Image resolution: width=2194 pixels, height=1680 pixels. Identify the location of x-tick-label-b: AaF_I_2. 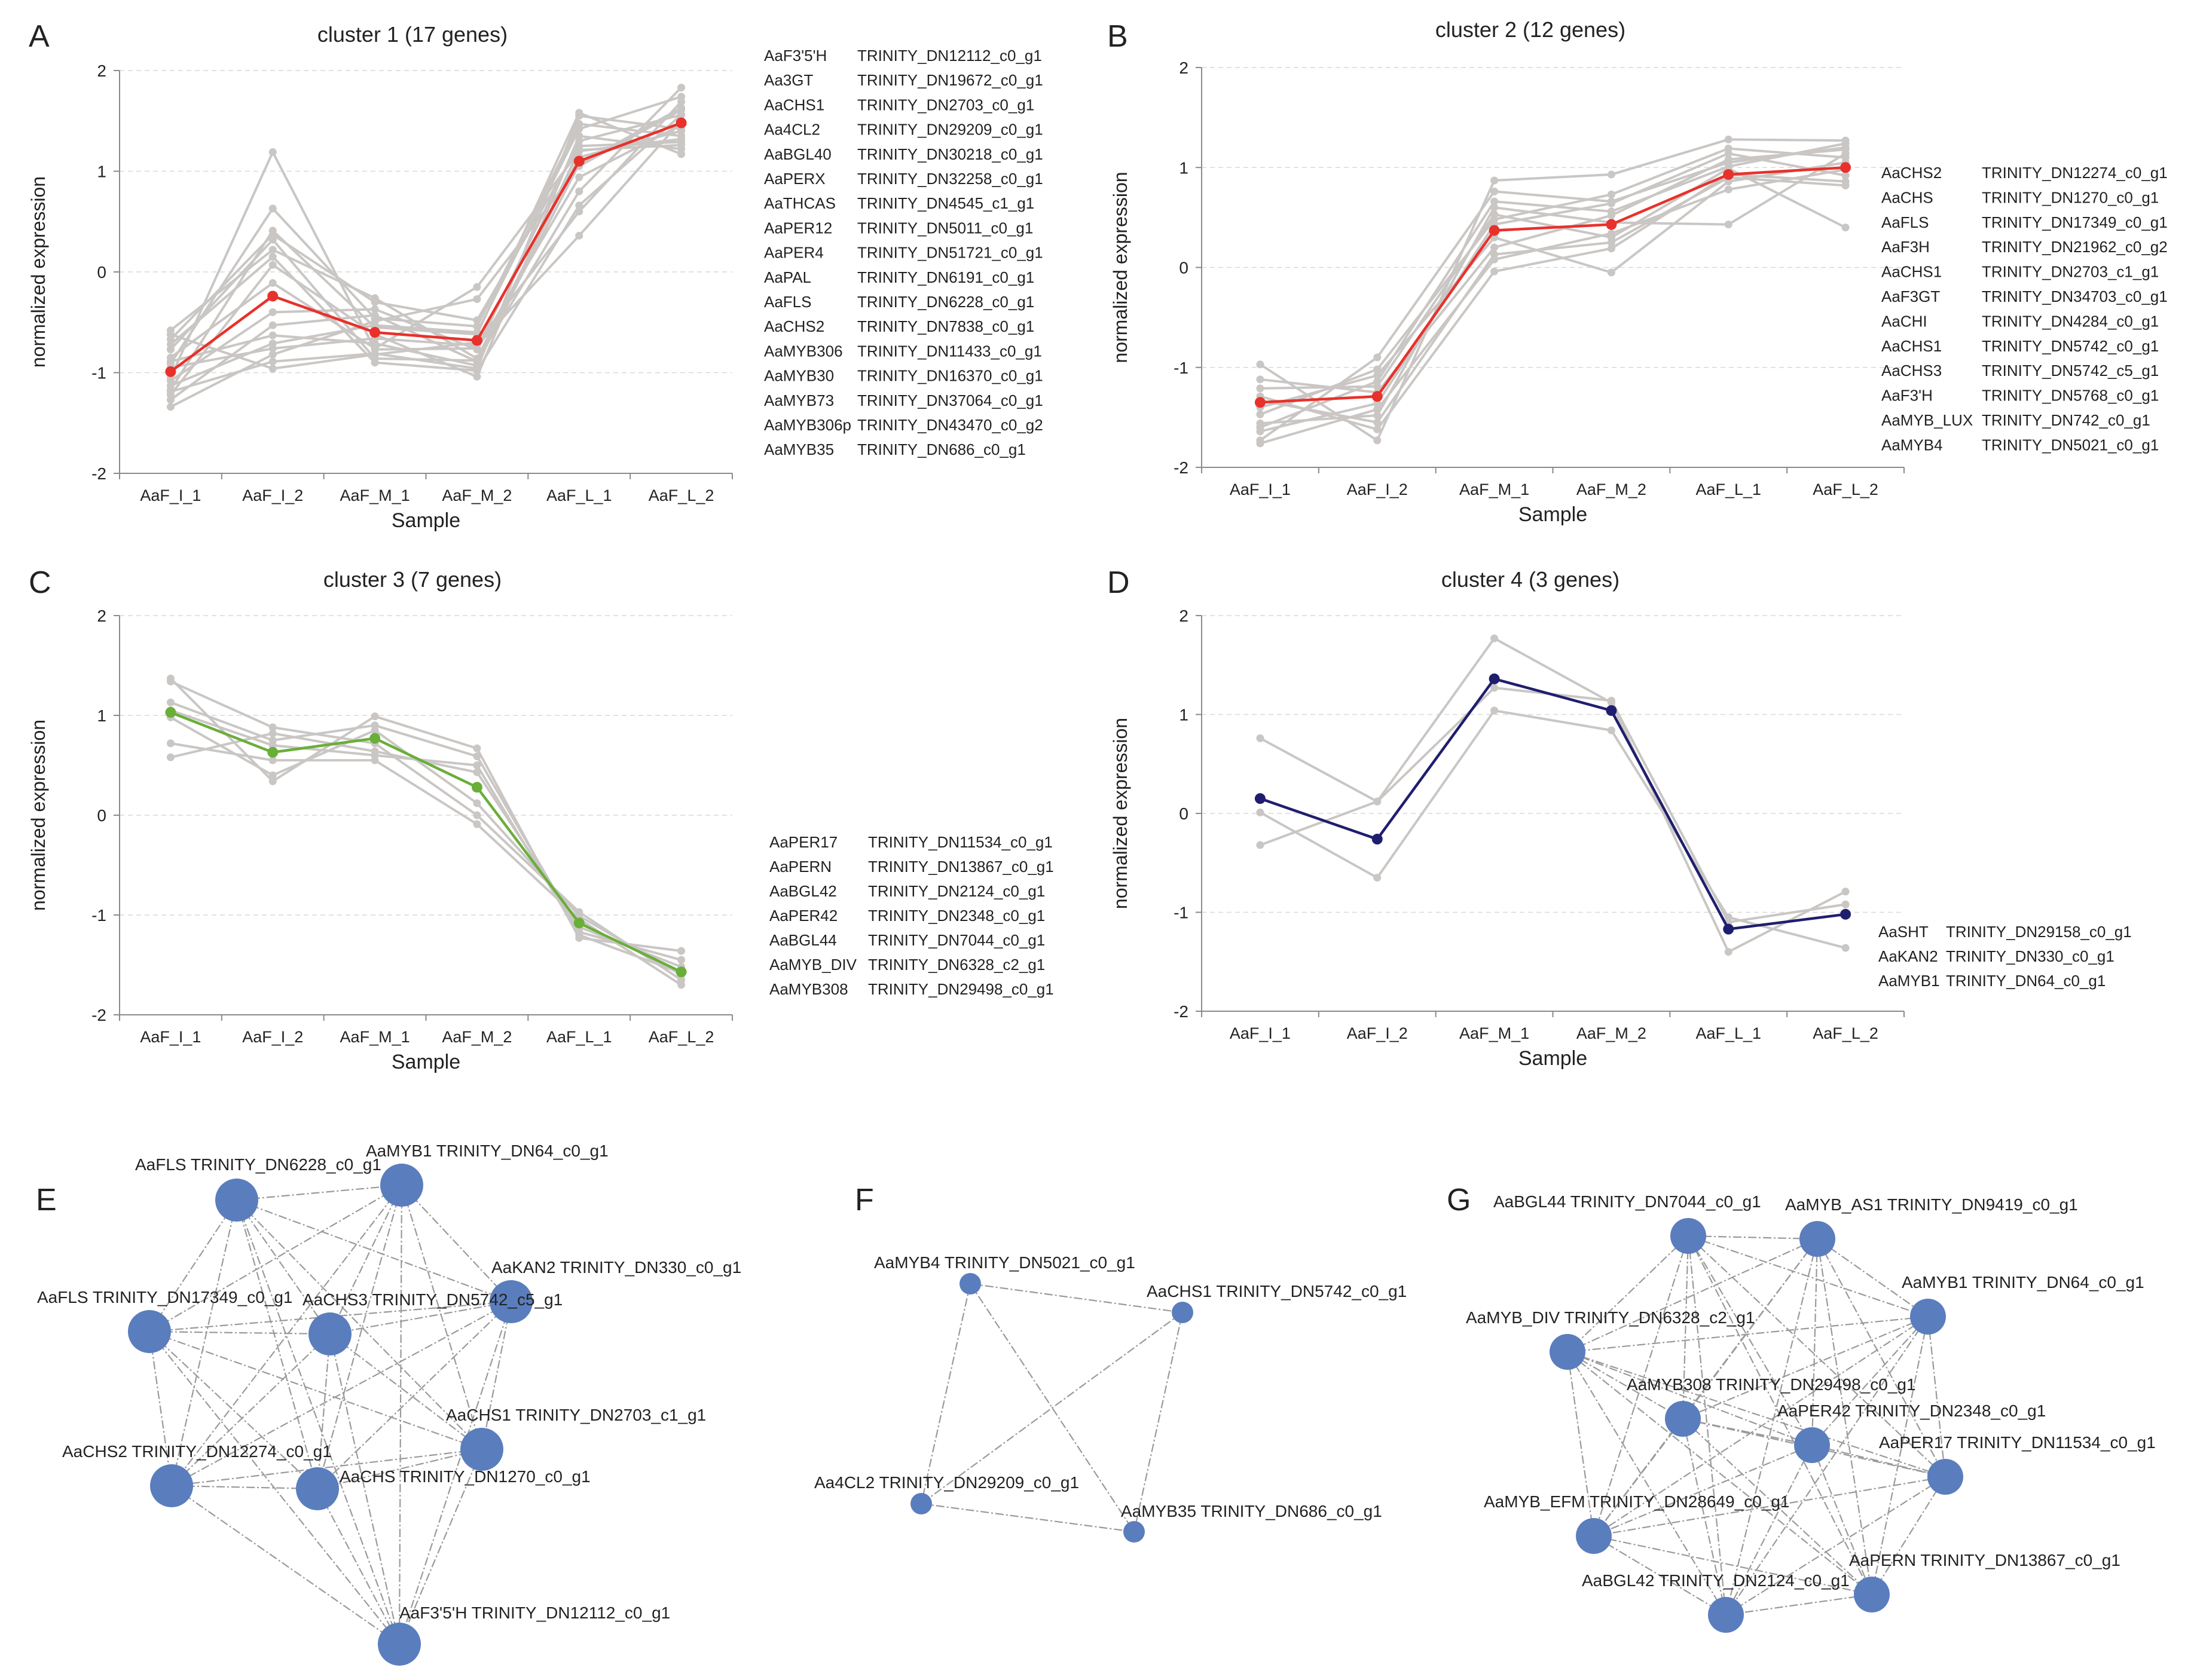
(1377, 489).